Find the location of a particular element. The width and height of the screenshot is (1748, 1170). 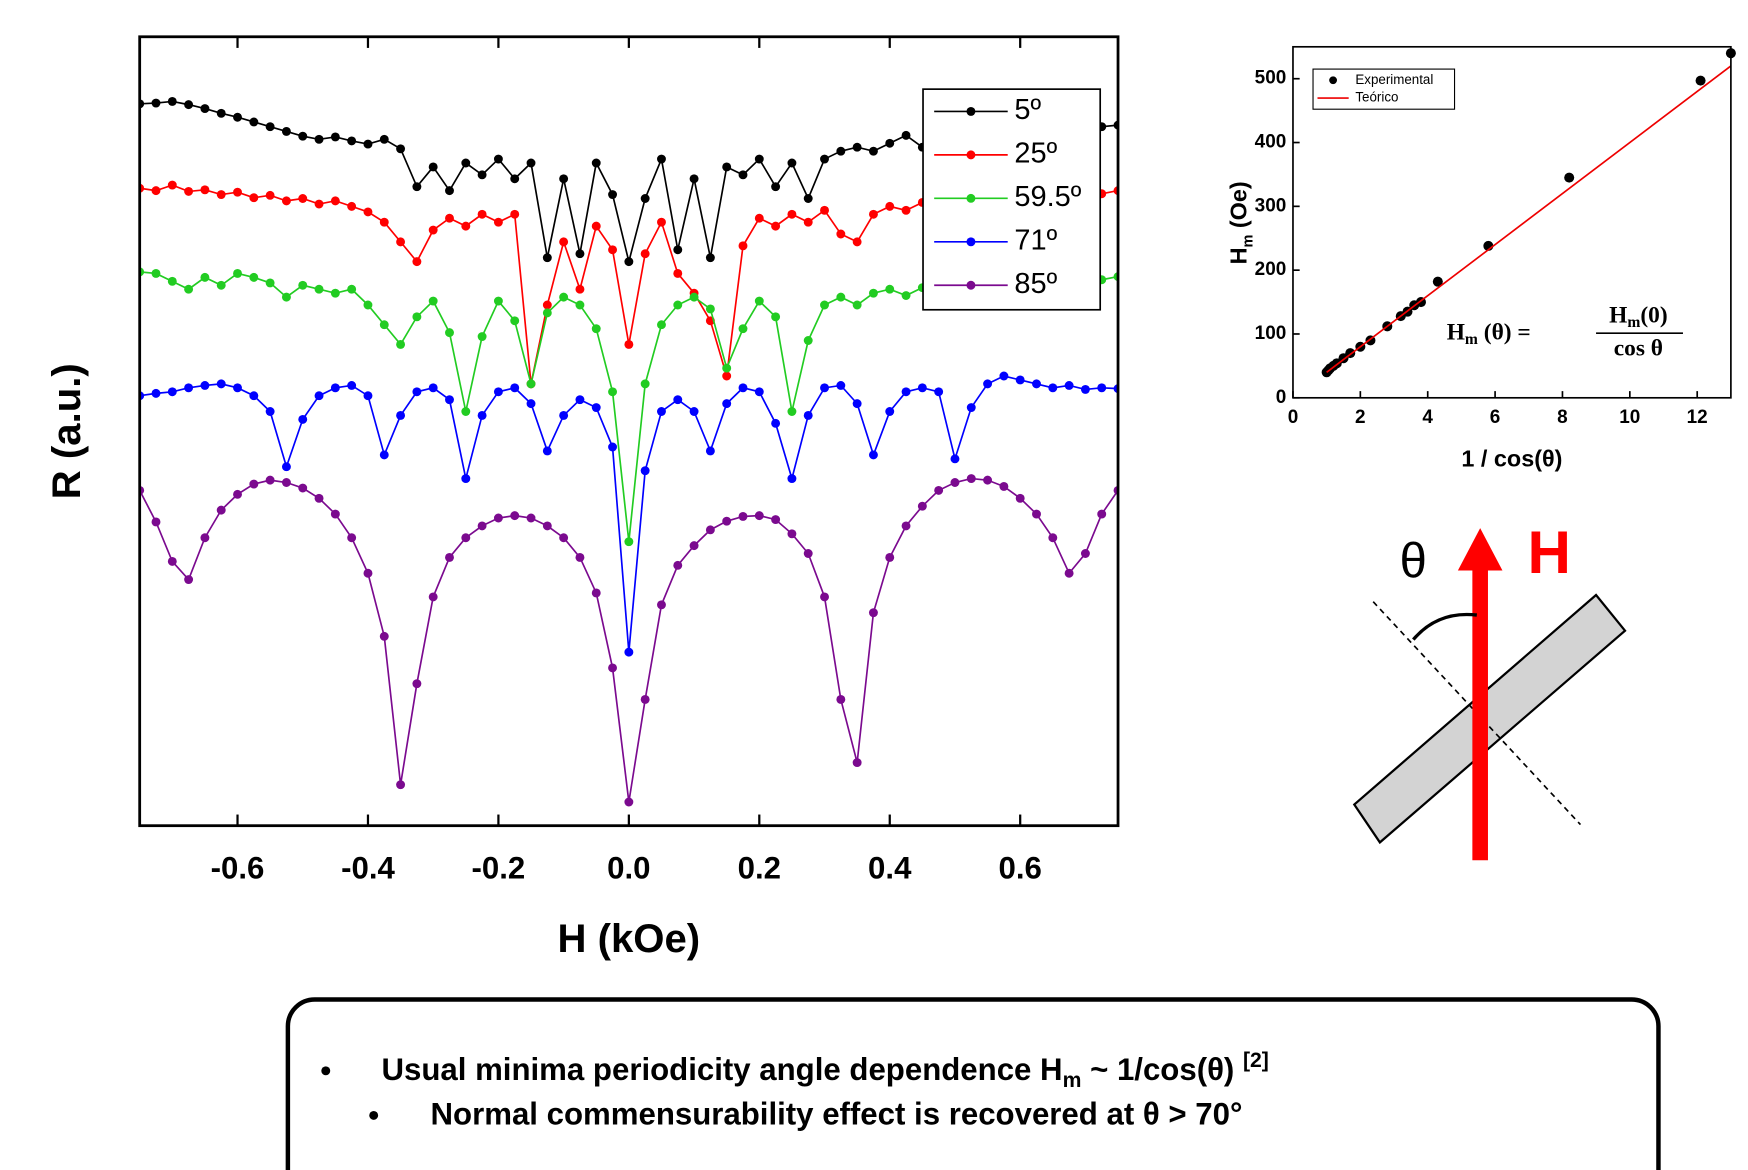

formula-lhs: Hm (θ) = is located at coordinates (1489, 334).